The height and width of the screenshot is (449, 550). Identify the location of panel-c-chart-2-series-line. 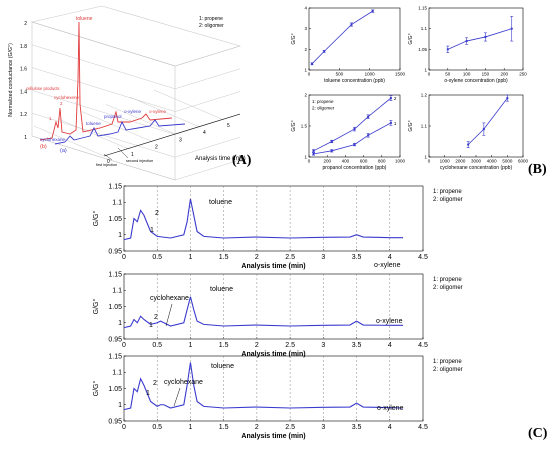
(263, 312).